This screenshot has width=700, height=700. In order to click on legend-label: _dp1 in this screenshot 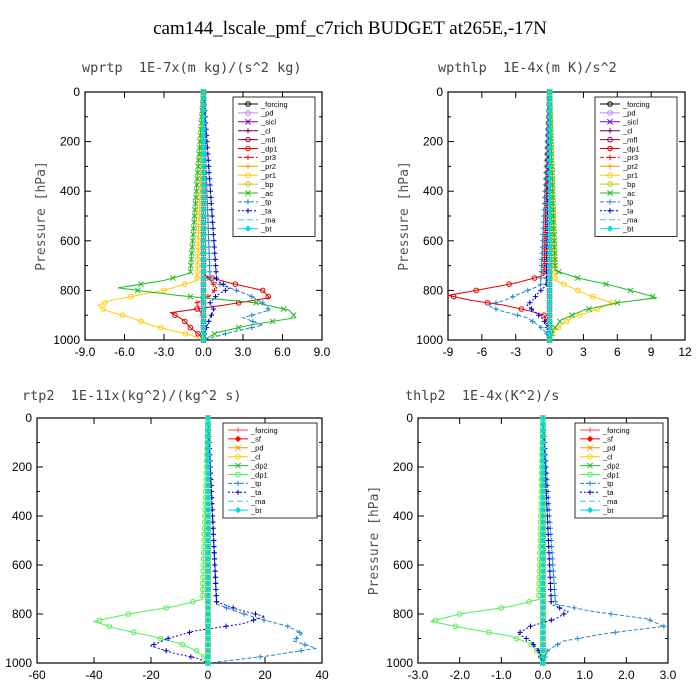, I will do `click(259, 474)`.